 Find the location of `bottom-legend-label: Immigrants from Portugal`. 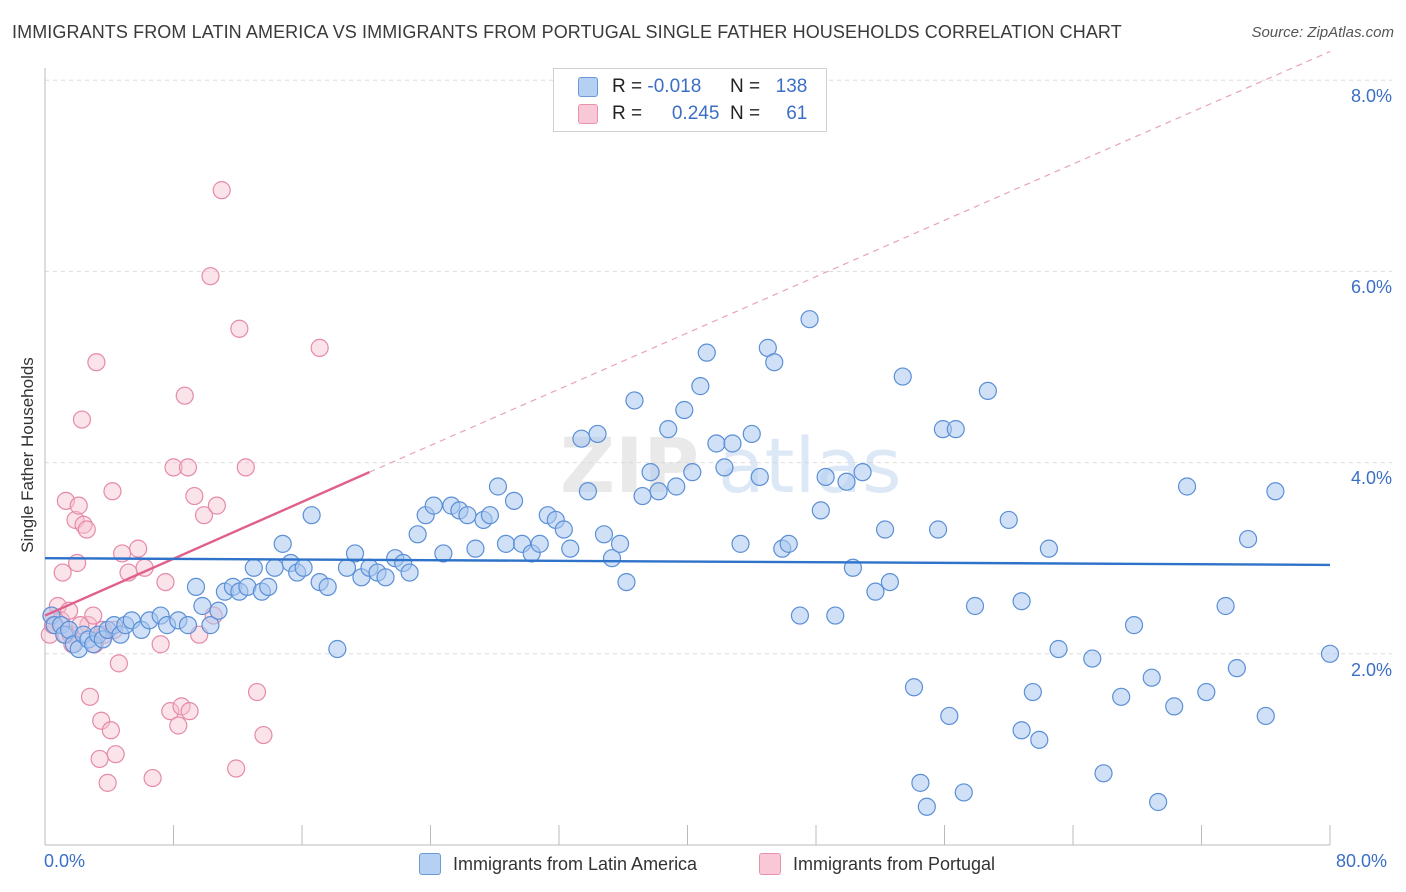

bottom-legend-label: Immigrants from Portugal is located at coordinates (894, 863).